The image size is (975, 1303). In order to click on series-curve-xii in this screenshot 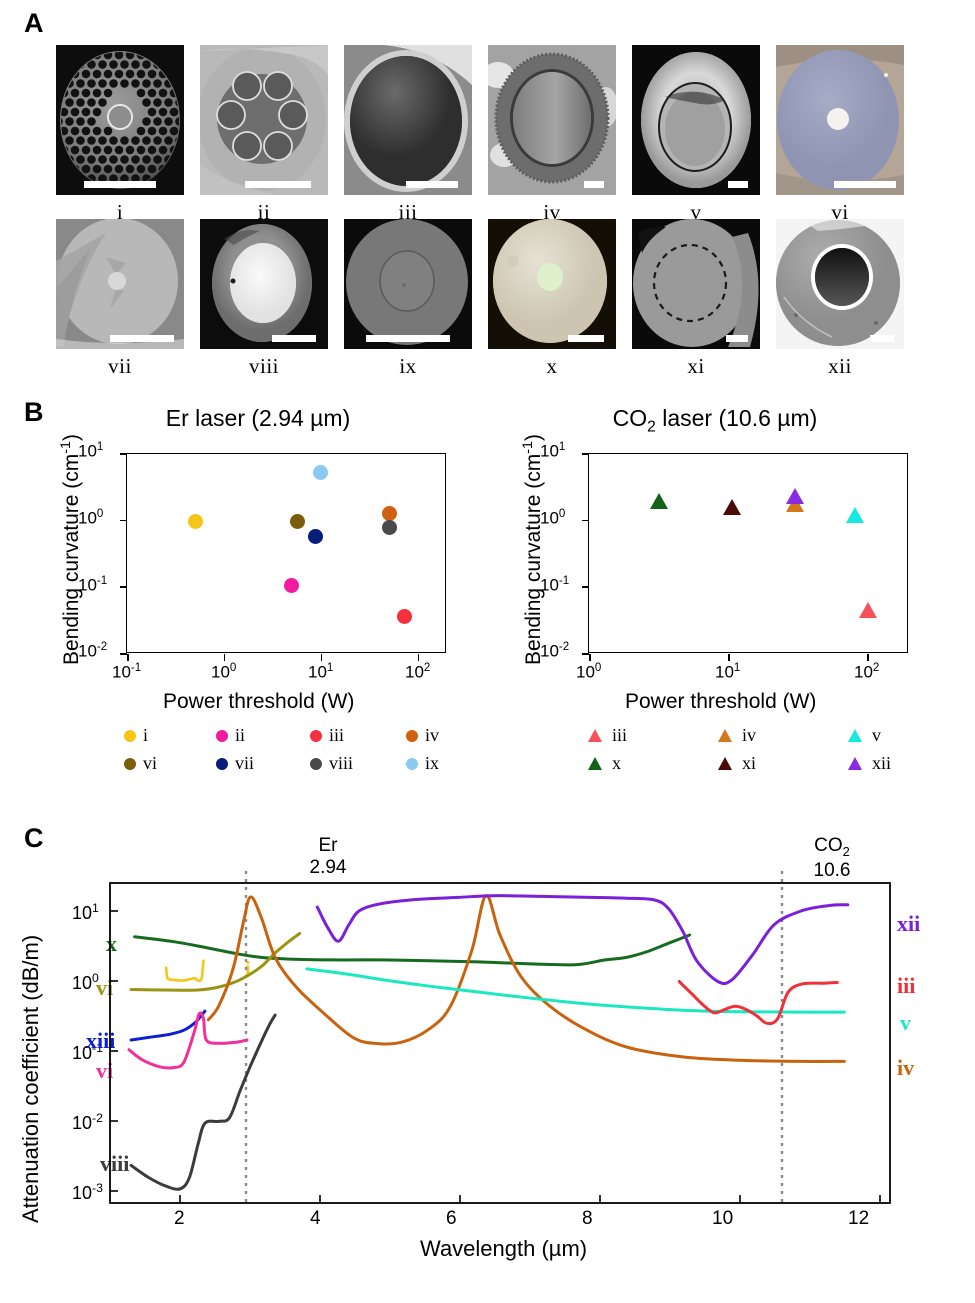, I will do `click(582, 940)`.